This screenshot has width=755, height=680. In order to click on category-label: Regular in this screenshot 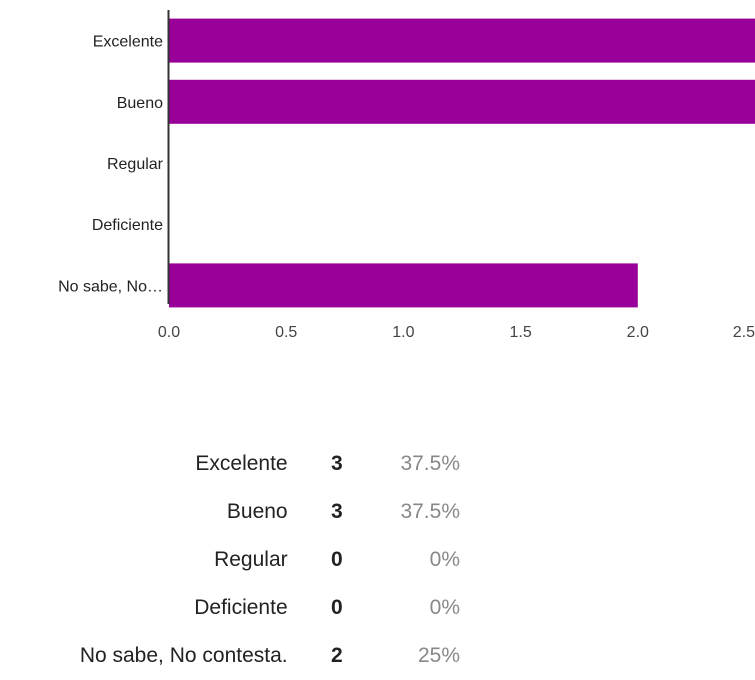, I will do `click(135, 164)`.